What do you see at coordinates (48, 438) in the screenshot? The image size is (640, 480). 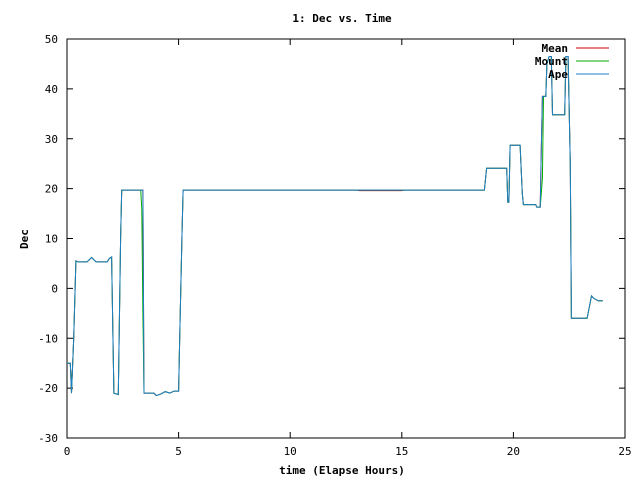 I see `y-tick-label: -30` at bounding box center [48, 438].